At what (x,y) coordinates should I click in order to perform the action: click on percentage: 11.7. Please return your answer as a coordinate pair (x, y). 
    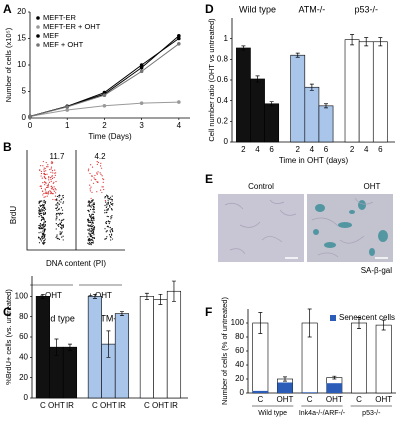
    Looking at the image, I should click on (58, 156).